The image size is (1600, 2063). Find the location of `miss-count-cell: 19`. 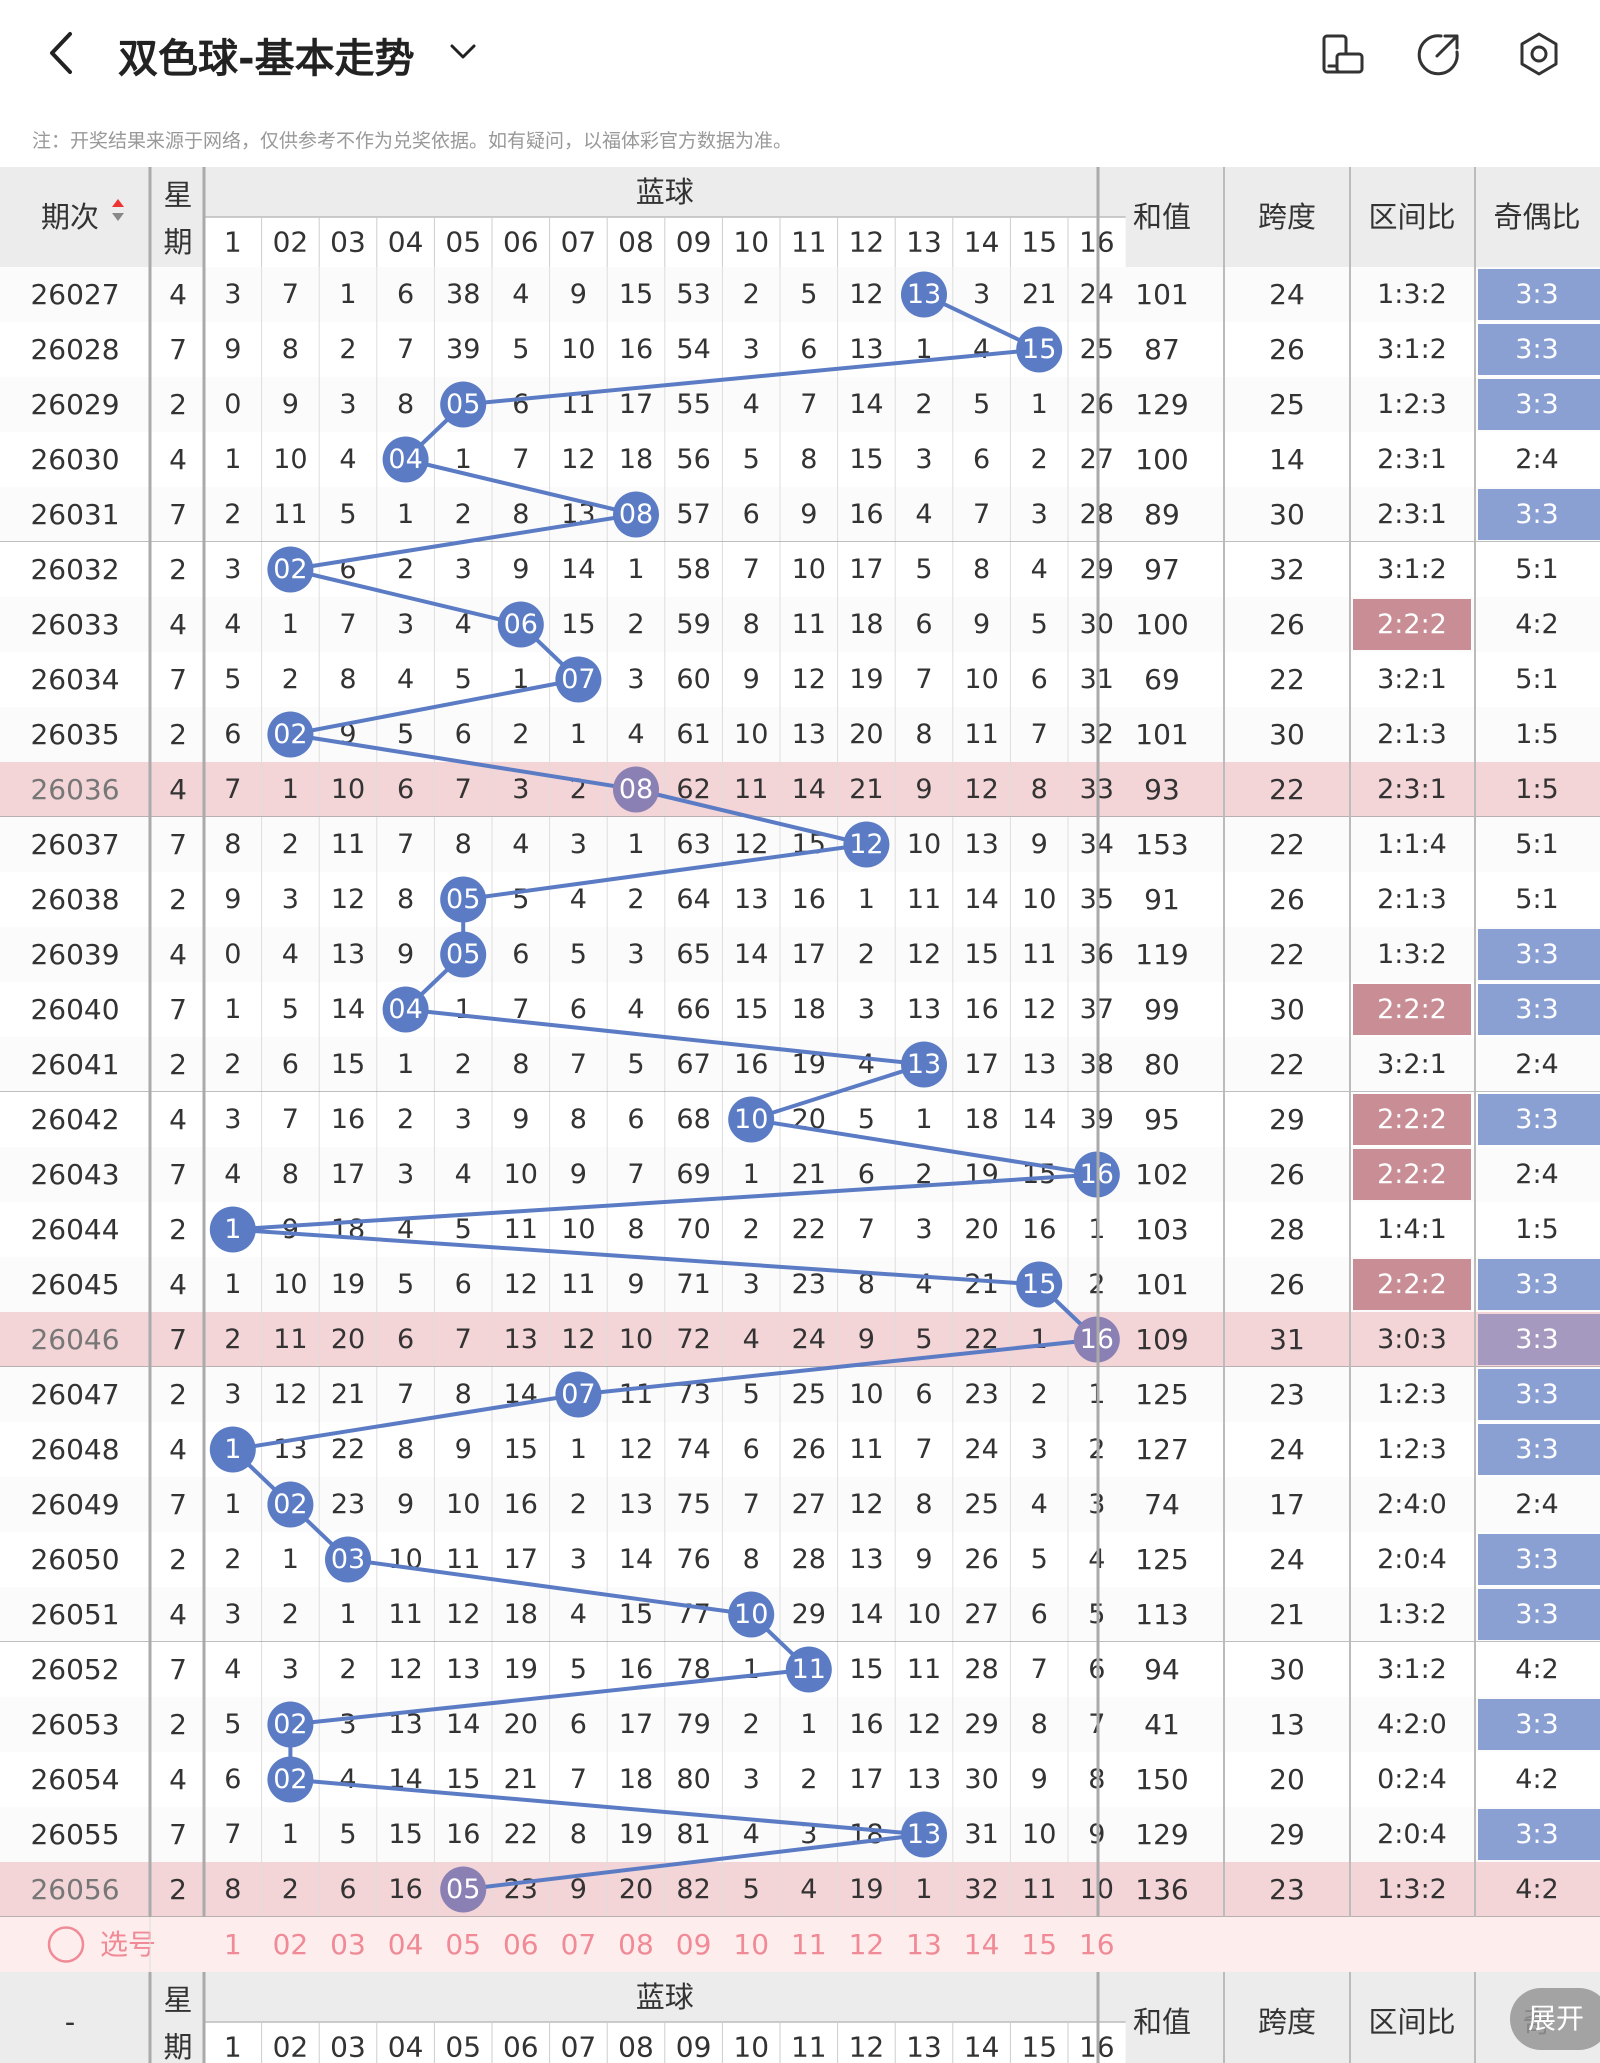

miss-count-cell: 19 is located at coordinates (636, 1834).